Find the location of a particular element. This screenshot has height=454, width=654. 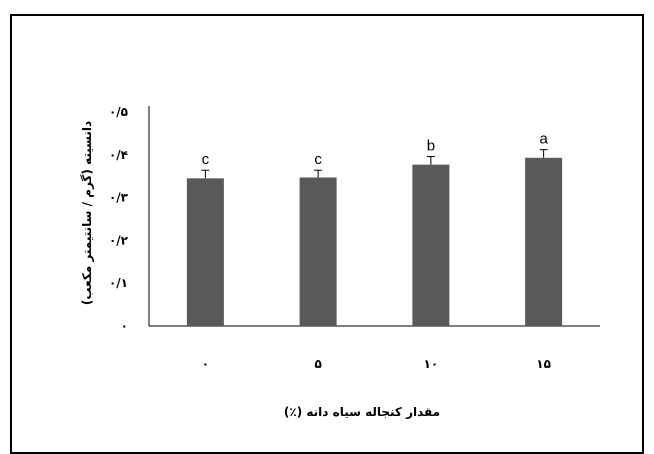

y-tick-labels: ۰ ۰/۱ ۰/۲ ۰/۳ ۰/۴ ۰/۵ is located at coordinates (119, 219).